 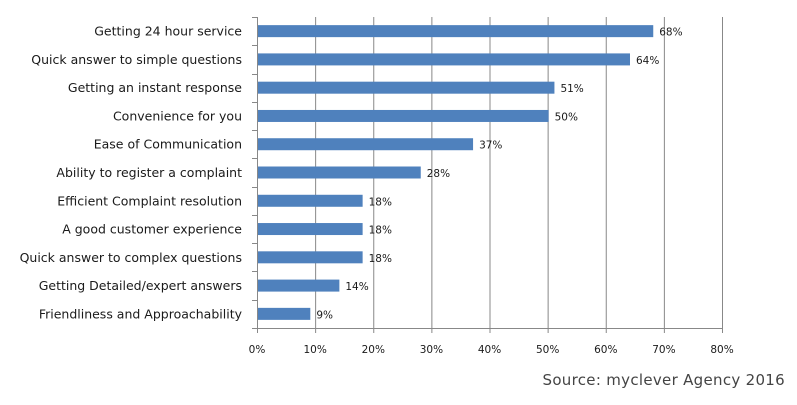 What do you see at coordinates (356, 287) in the screenshot?
I see `data-label: 14%` at bounding box center [356, 287].